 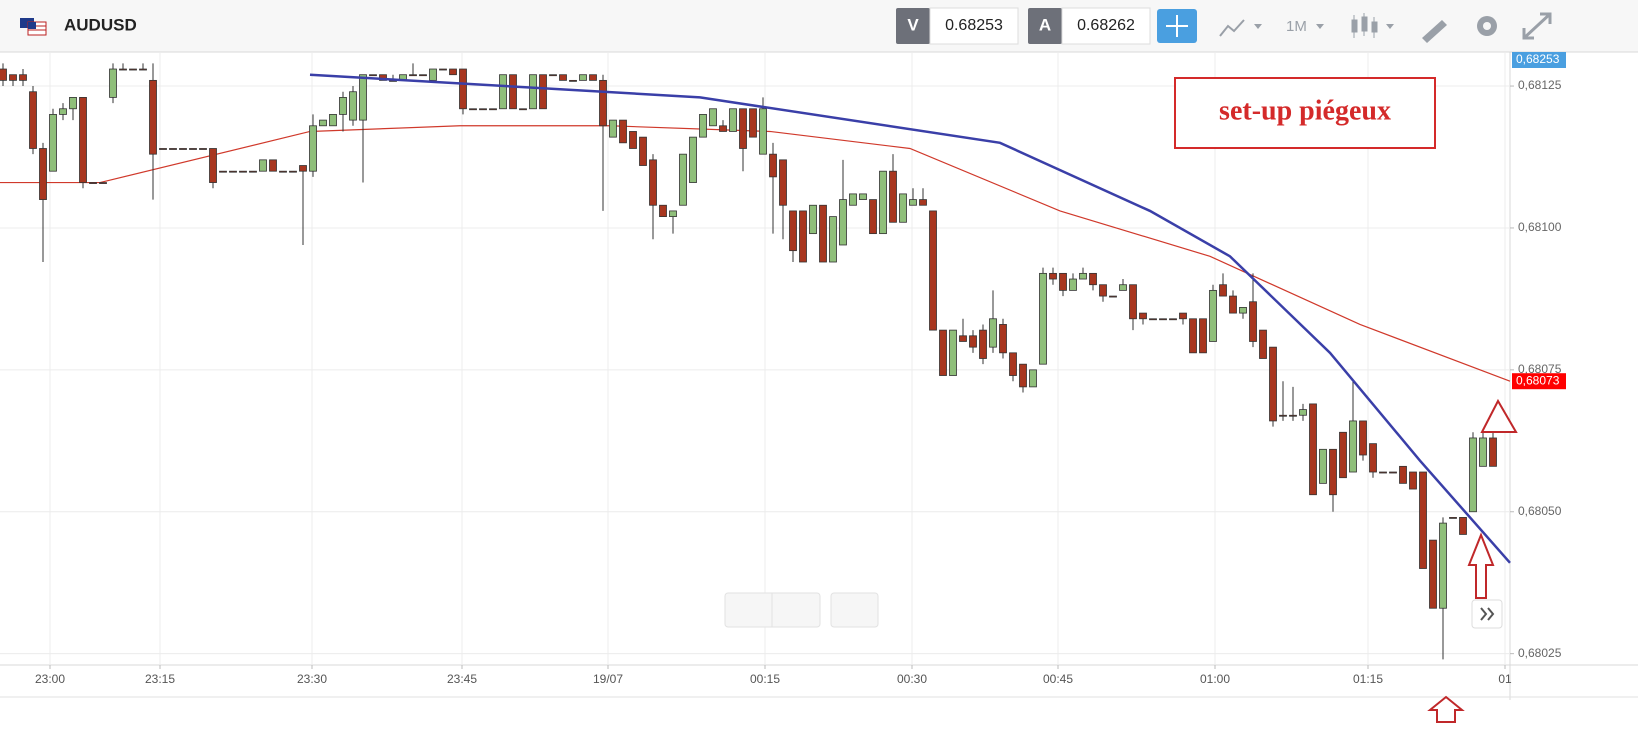 What do you see at coordinates (1538, 380) in the screenshot?
I see `ma-label: 0,68073` at bounding box center [1538, 380].